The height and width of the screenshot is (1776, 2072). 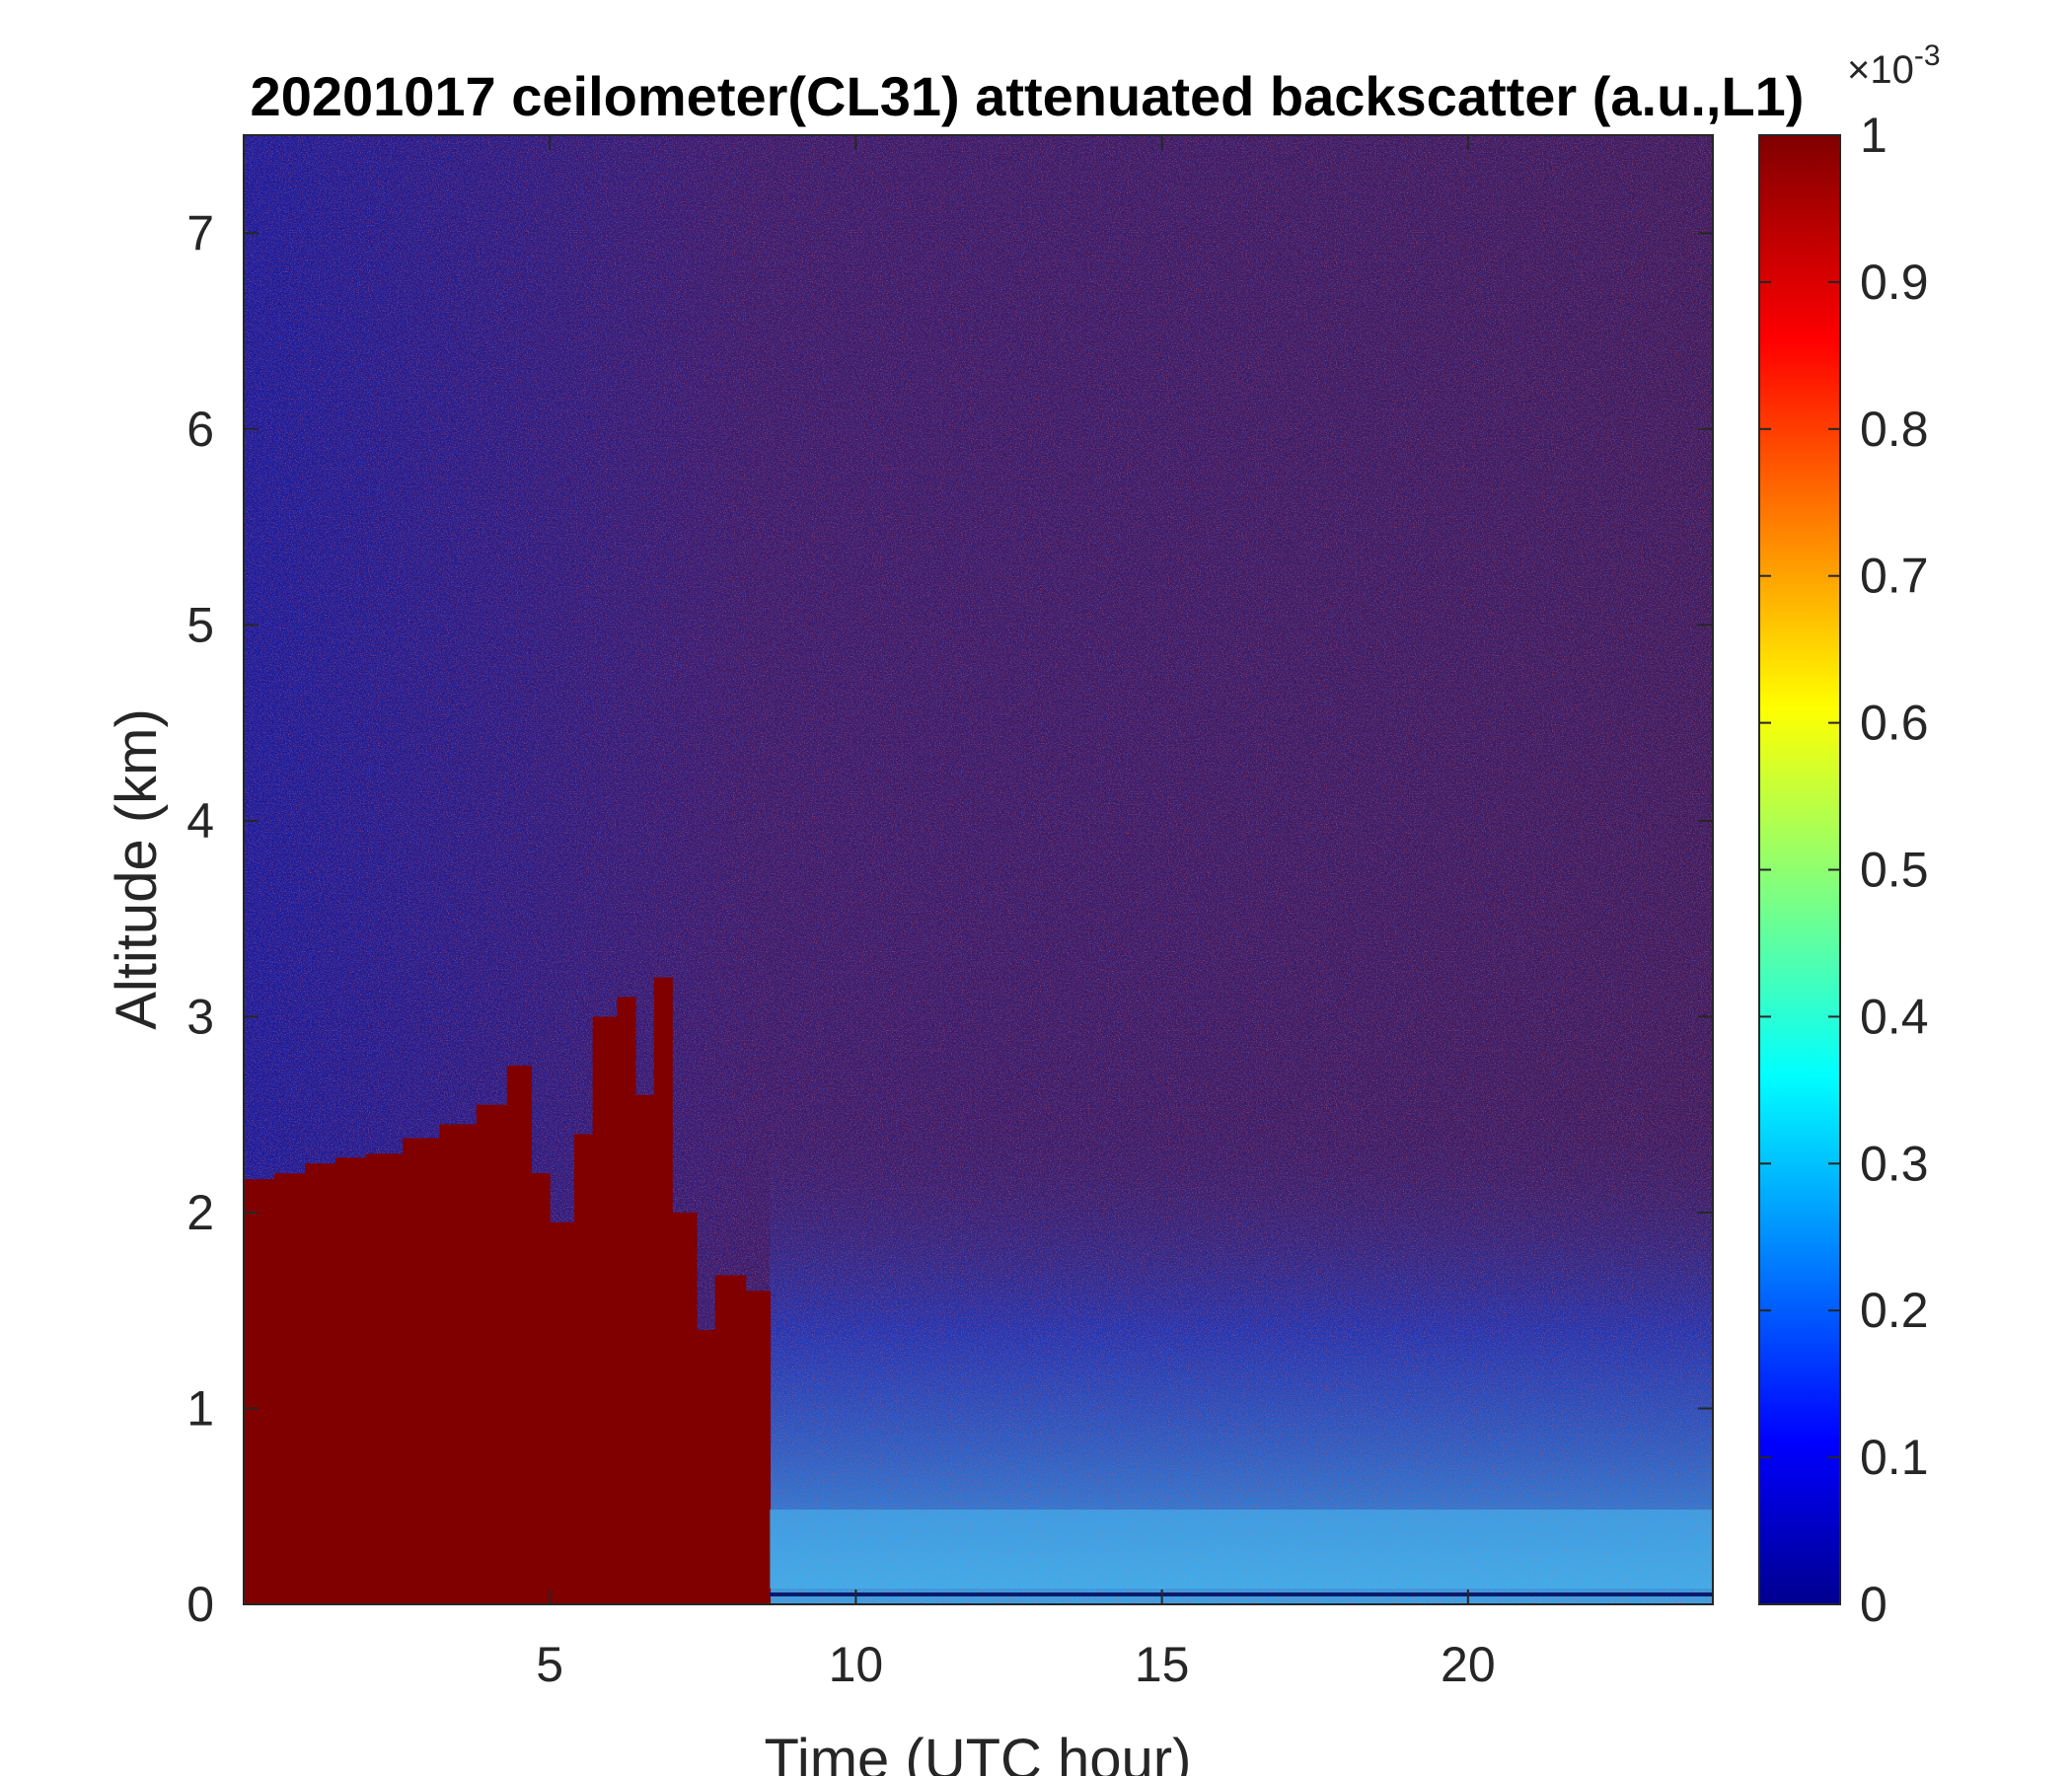 I want to click on colorbar-tick-label: 0.8, so click(x=1895, y=429).